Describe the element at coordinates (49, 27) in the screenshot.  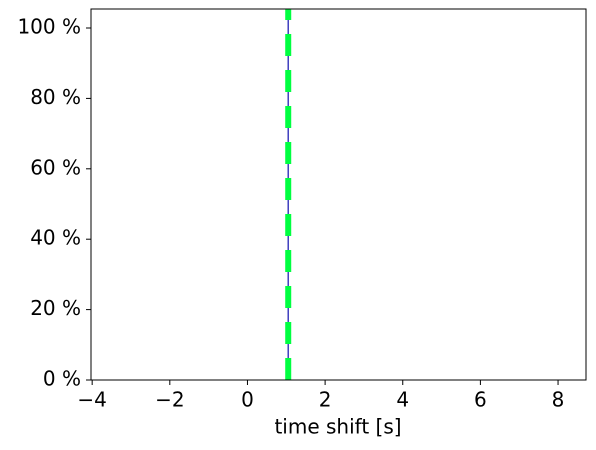
I see `y-tick-label: 100 %` at that location.